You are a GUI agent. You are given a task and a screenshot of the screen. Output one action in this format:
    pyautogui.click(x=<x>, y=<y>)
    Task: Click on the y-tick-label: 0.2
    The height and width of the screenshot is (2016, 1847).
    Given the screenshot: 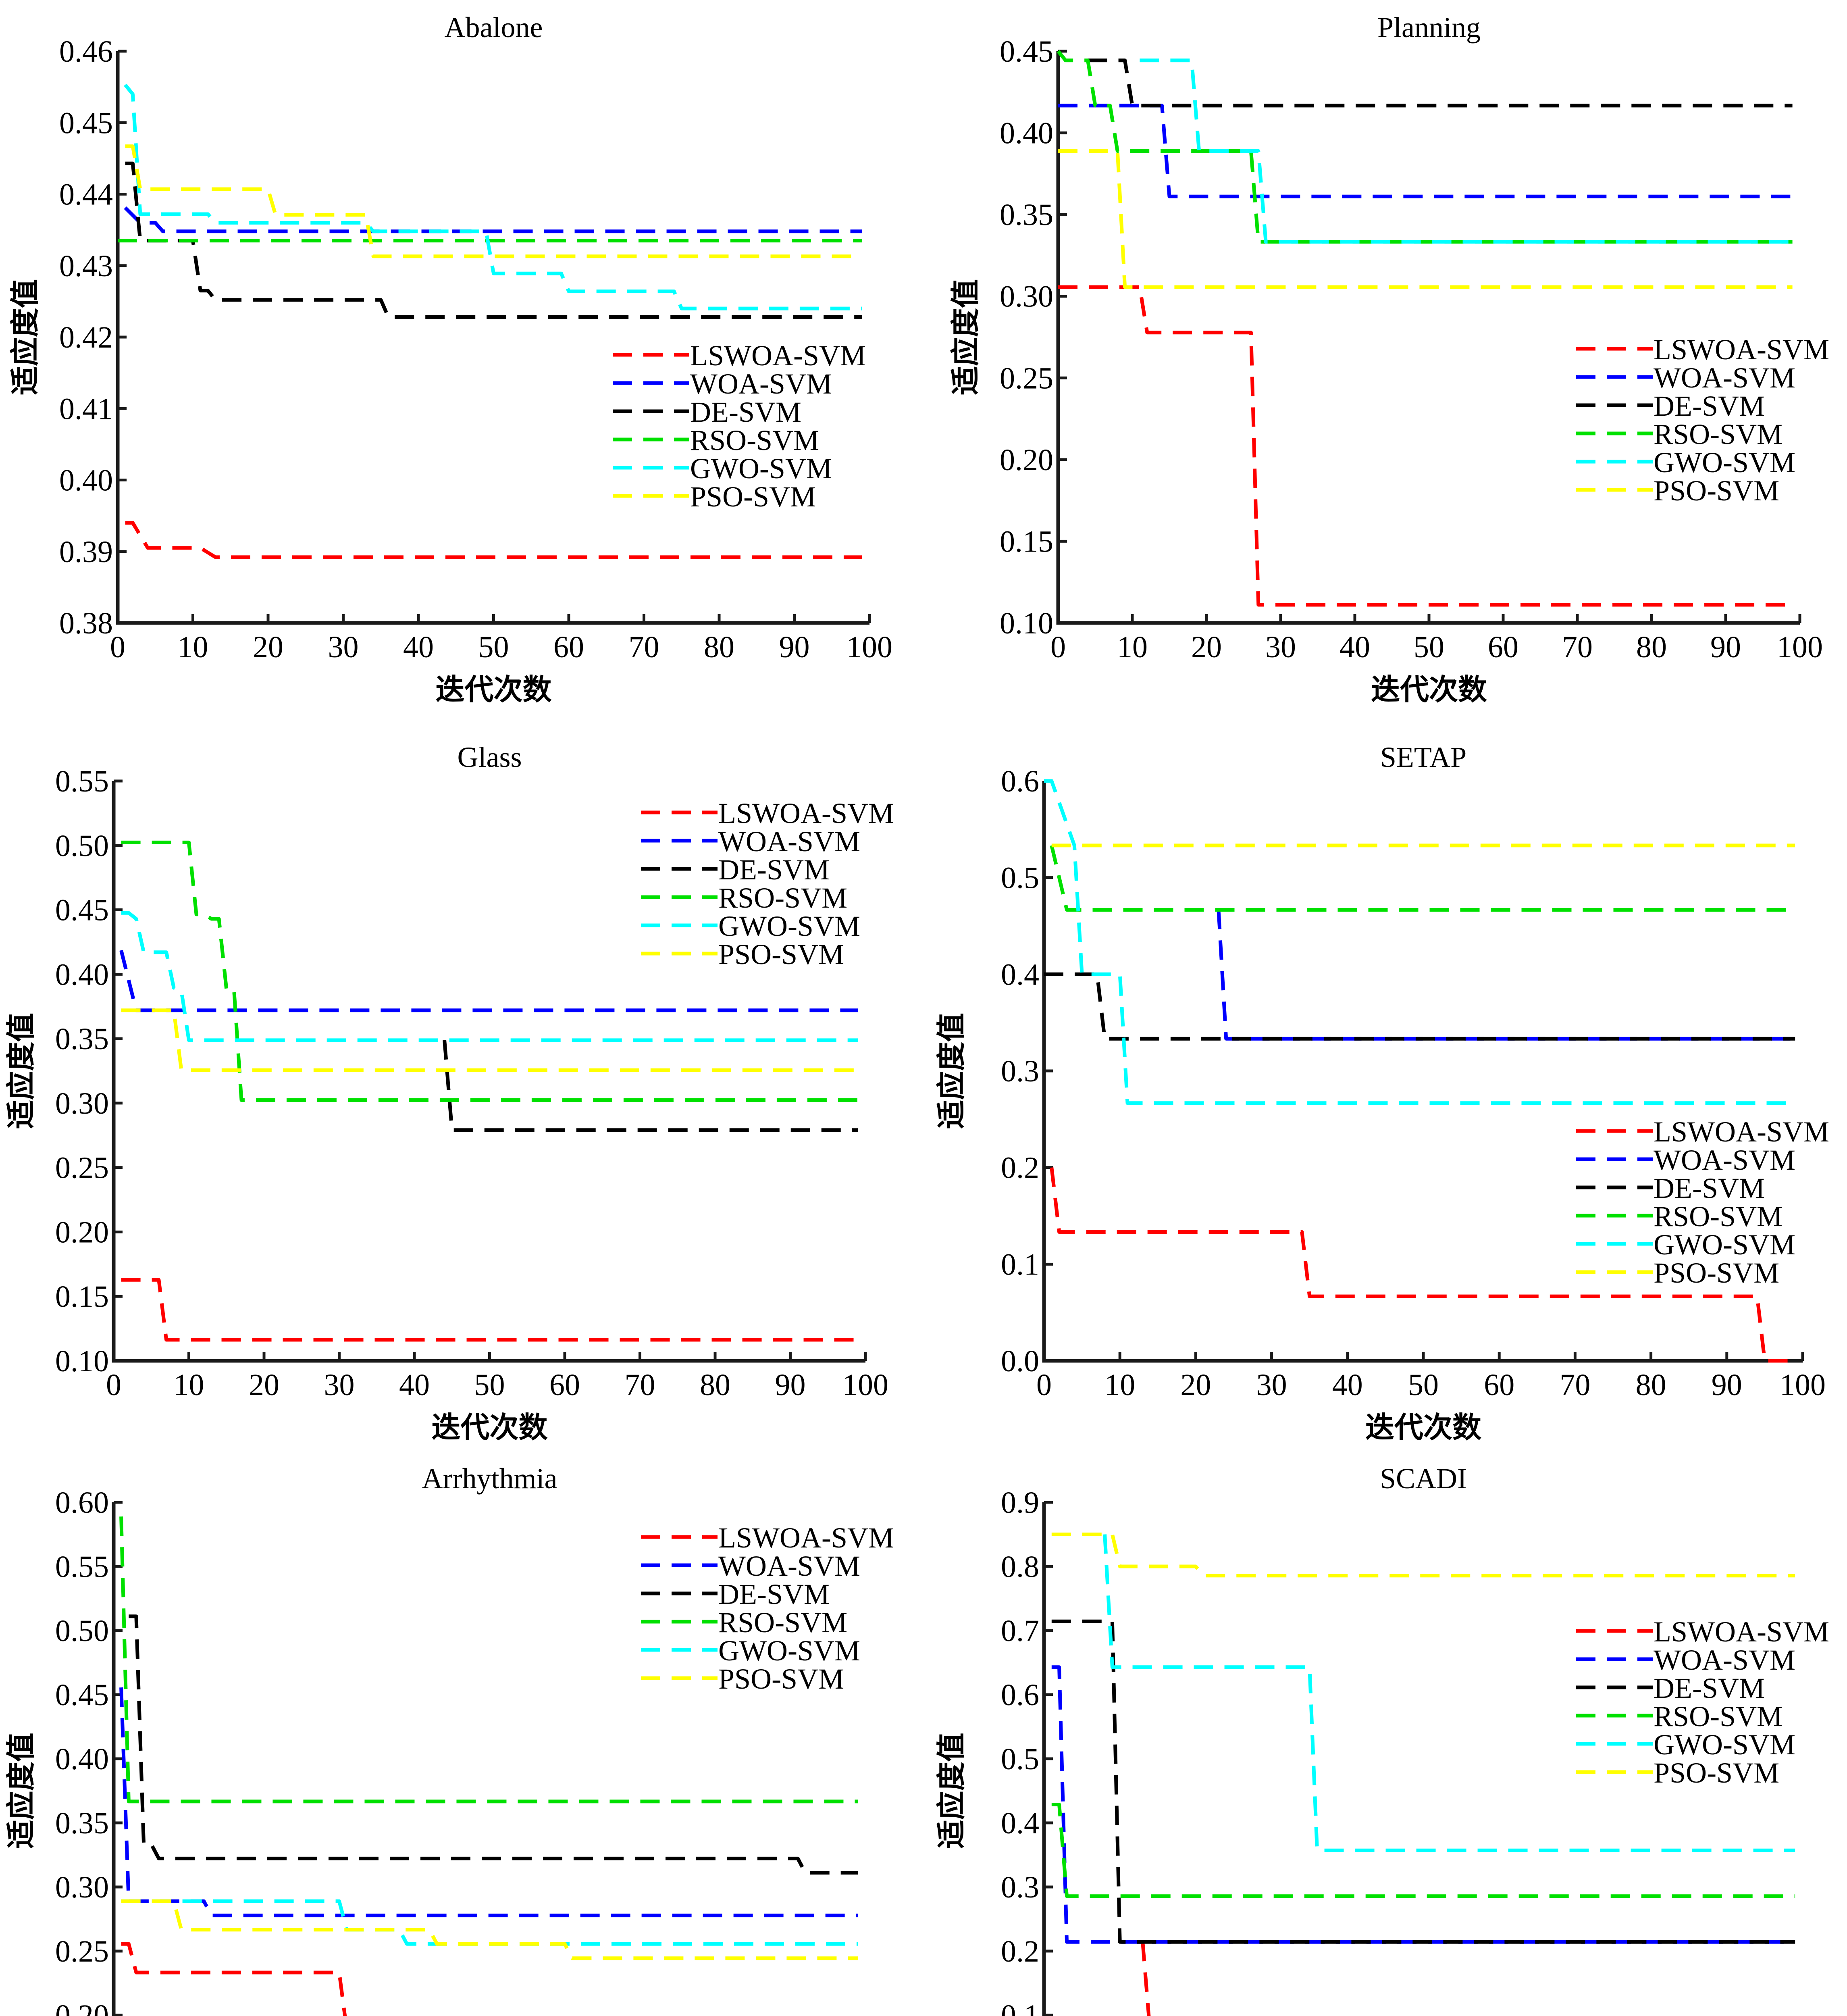 What is the action you would take?
    pyautogui.click(x=1020, y=1952)
    